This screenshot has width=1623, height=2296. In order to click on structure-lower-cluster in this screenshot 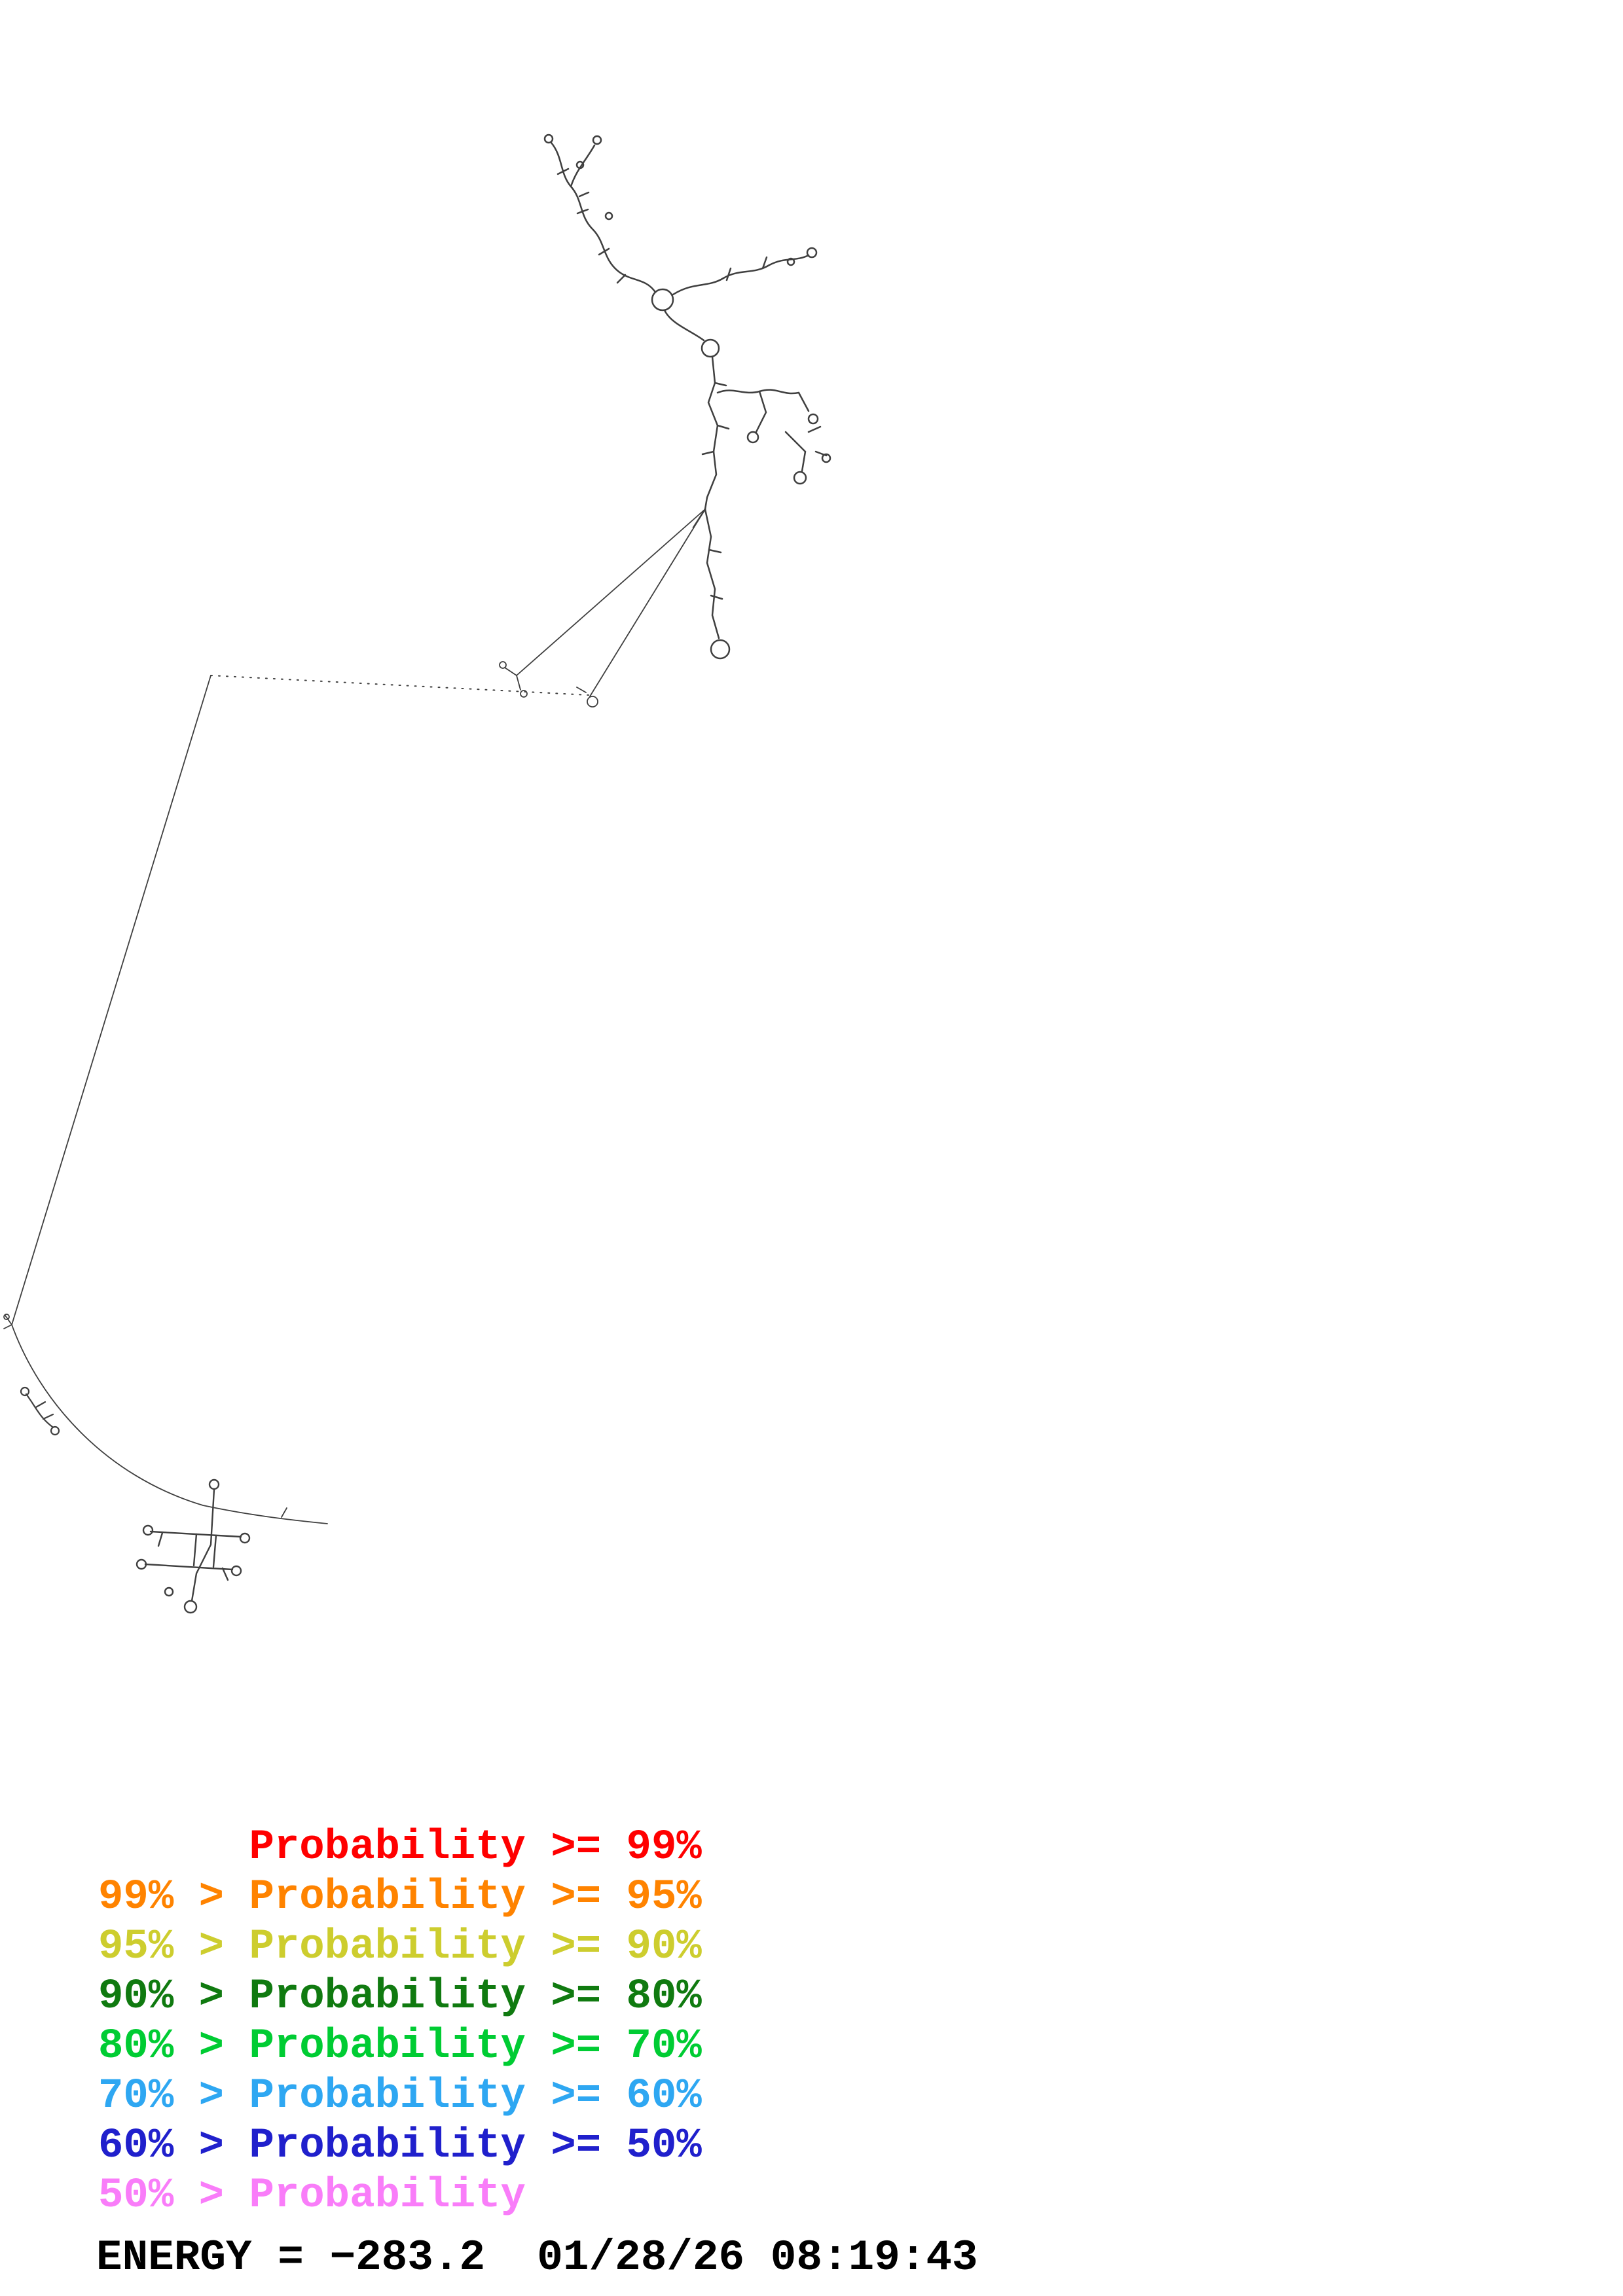, I will do `click(193, 1546)`.